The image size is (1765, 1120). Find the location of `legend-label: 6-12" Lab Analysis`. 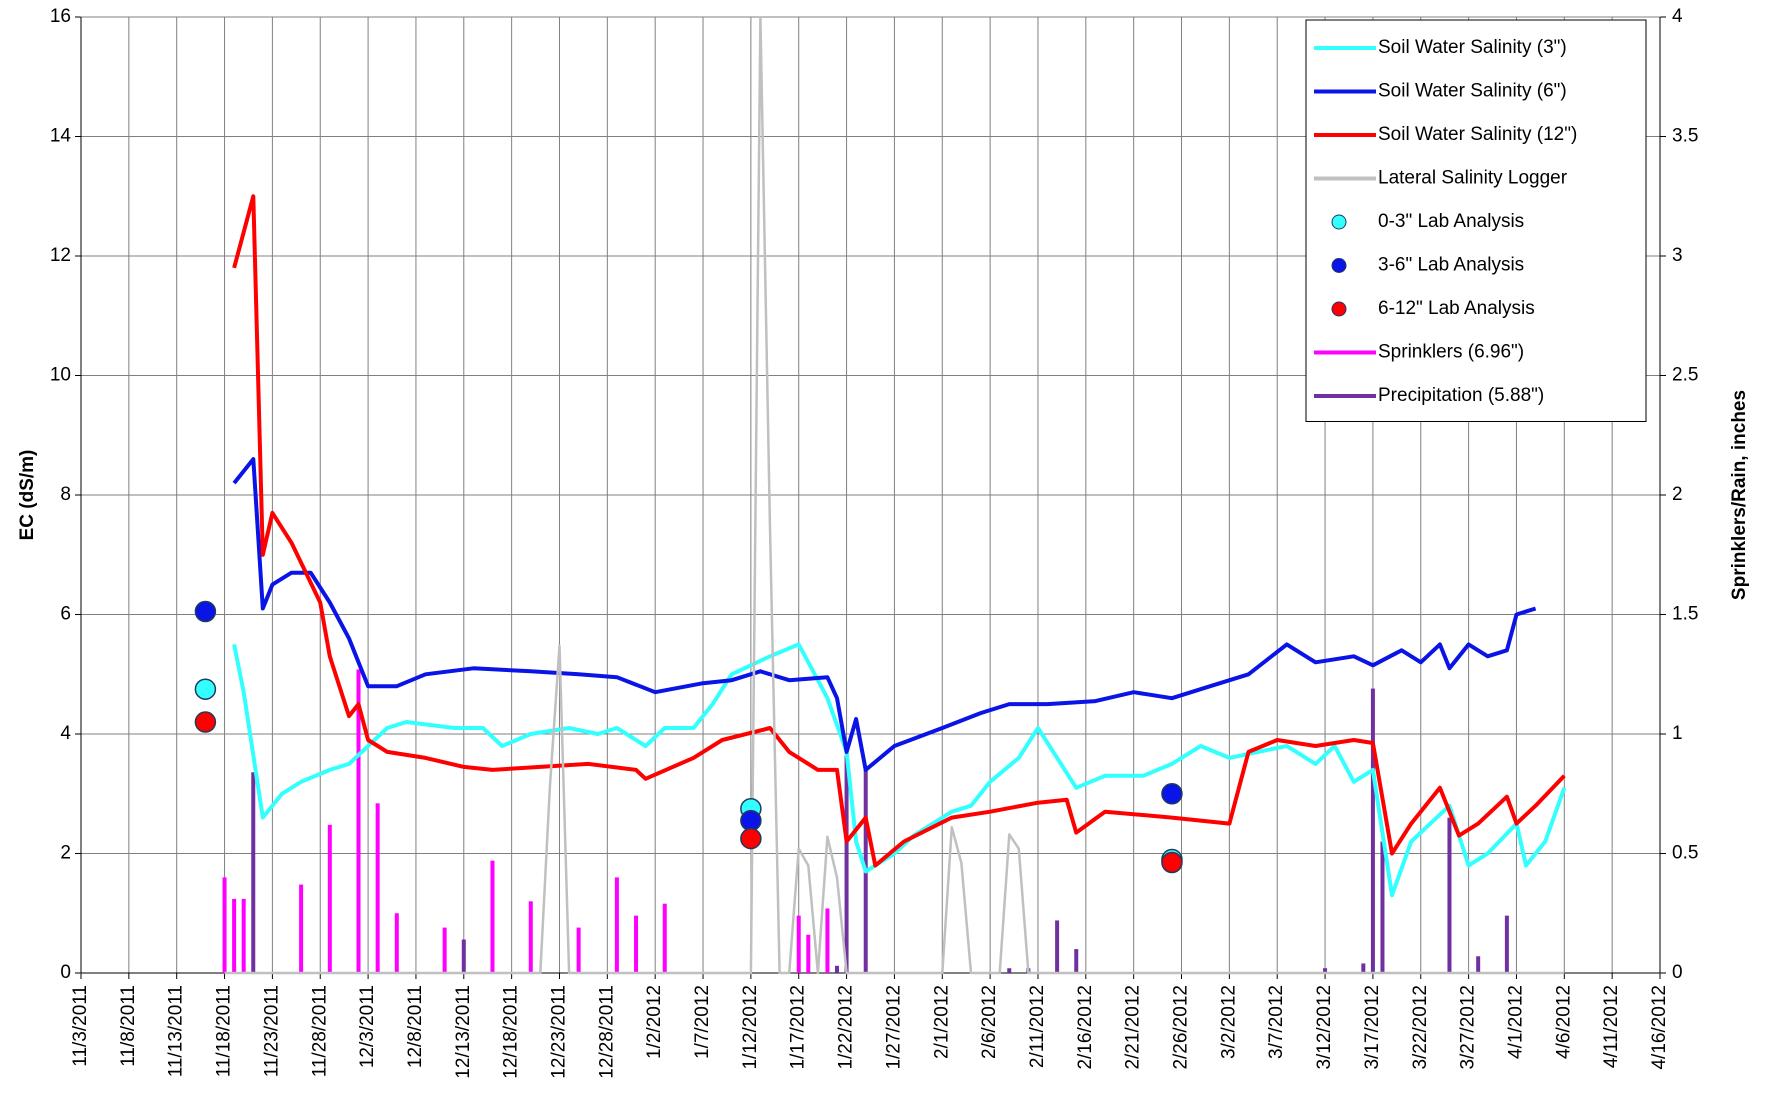

legend-label: 6-12" Lab Analysis is located at coordinates (1456, 308).